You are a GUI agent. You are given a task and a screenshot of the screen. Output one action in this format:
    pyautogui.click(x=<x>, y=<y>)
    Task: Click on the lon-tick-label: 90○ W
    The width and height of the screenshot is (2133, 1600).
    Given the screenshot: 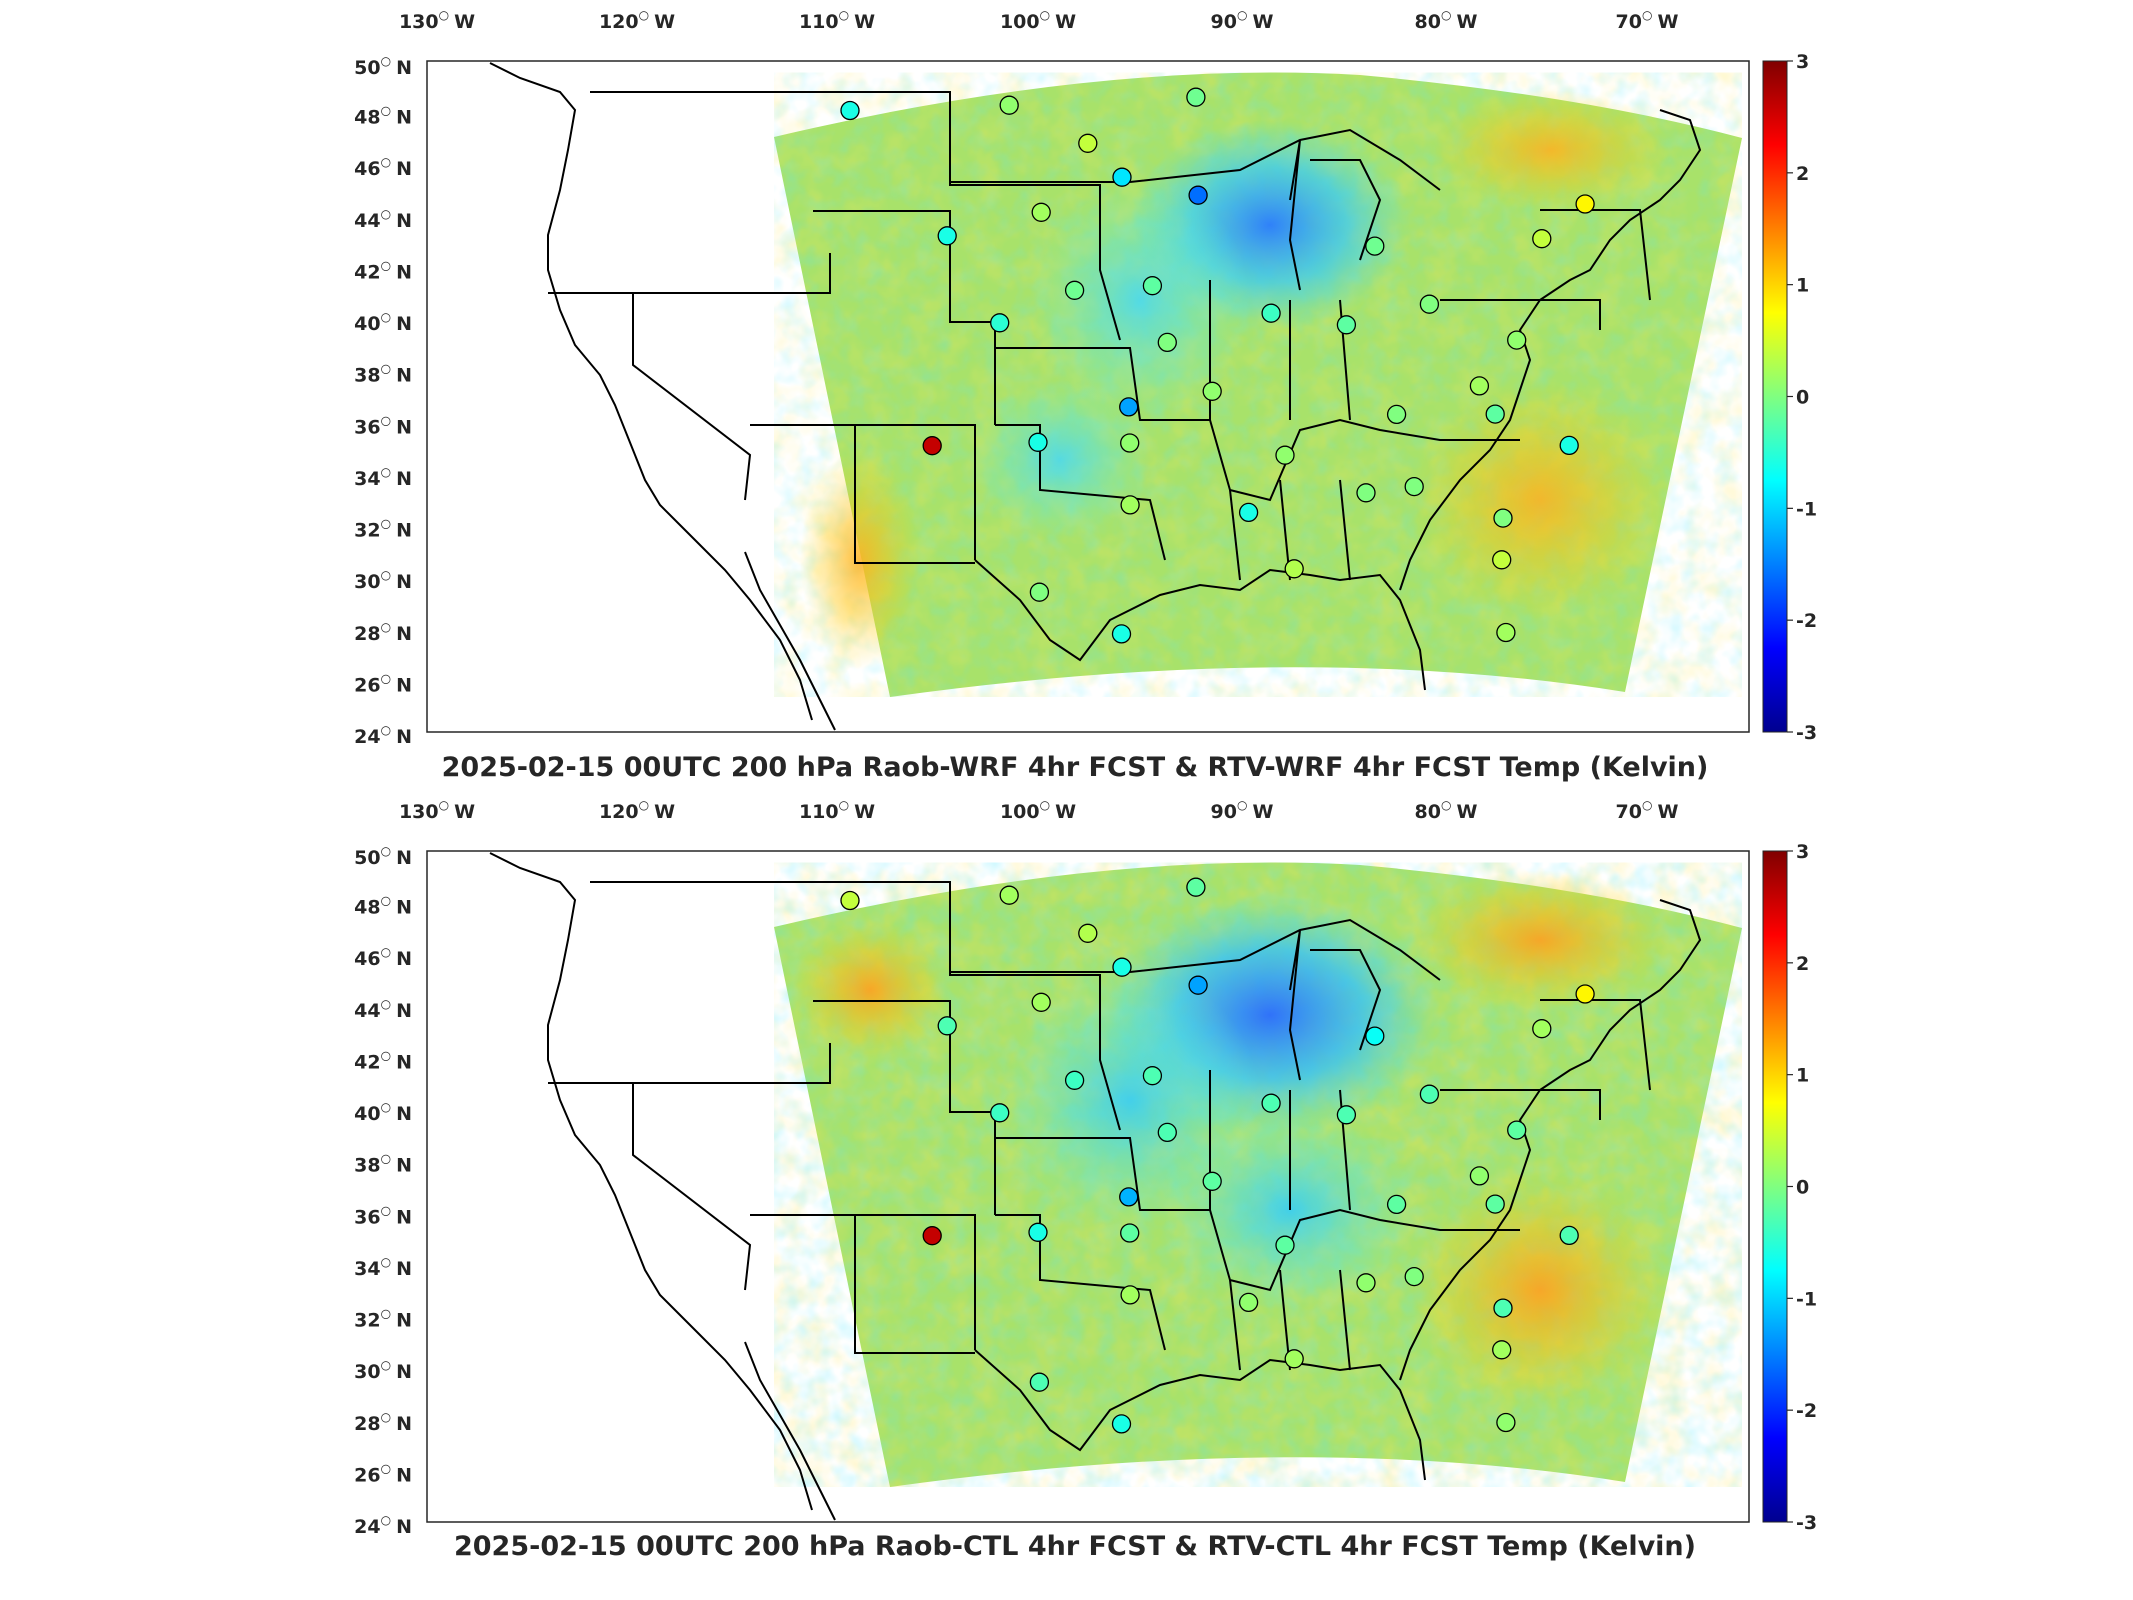 What is the action you would take?
    pyautogui.click(x=1242, y=20)
    